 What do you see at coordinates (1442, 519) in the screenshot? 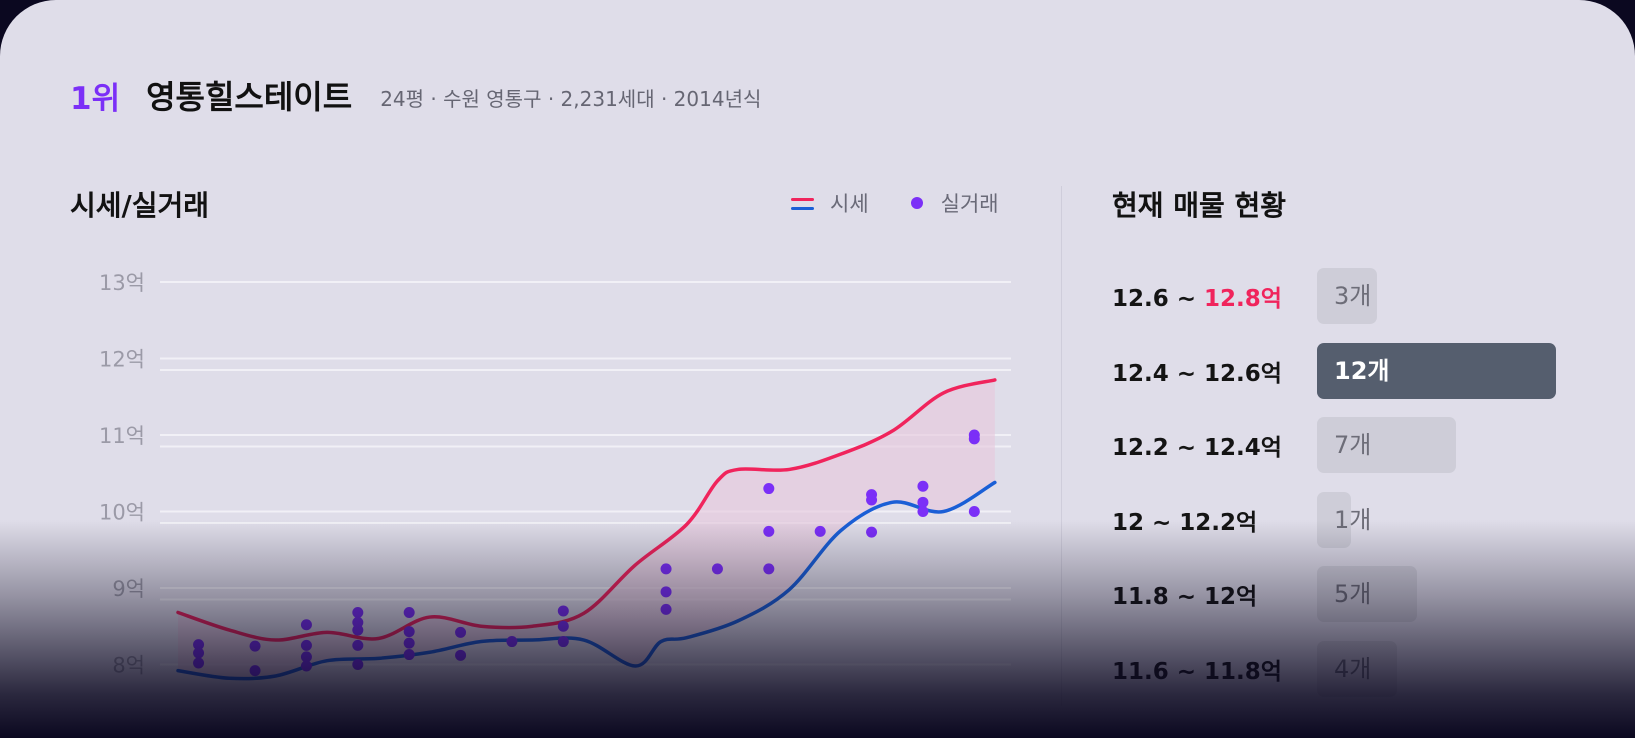
I see `listing-count-bar: 1개` at bounding box center [1442, 519].